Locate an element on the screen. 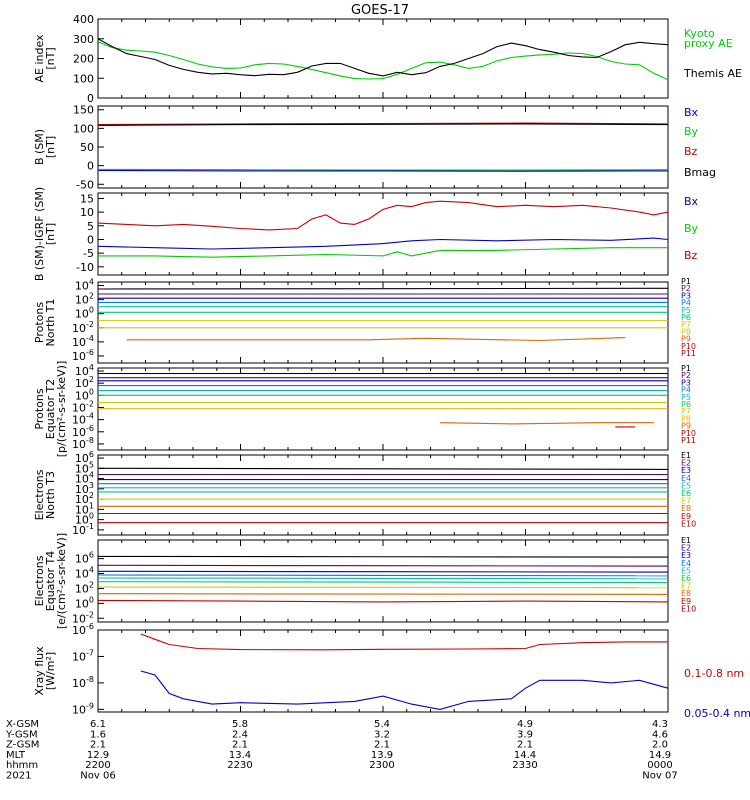 This screenshot has height=800, width=750. footer-value: 4.9 is located at coordinates (525, 724).